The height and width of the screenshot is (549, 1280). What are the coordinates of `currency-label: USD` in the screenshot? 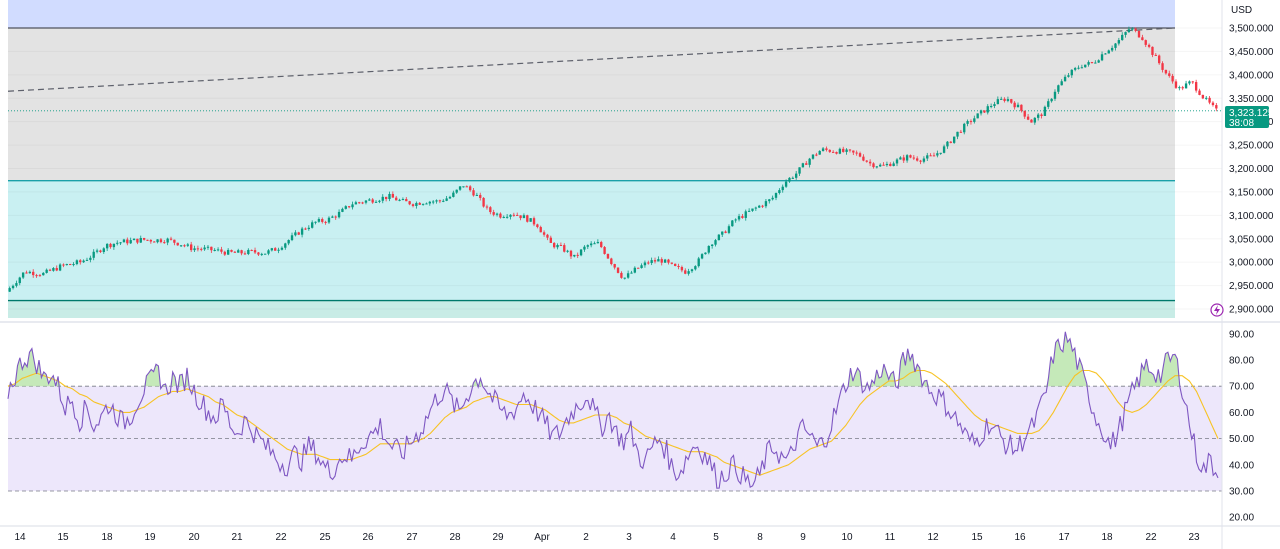 It's located at (1241, 10).